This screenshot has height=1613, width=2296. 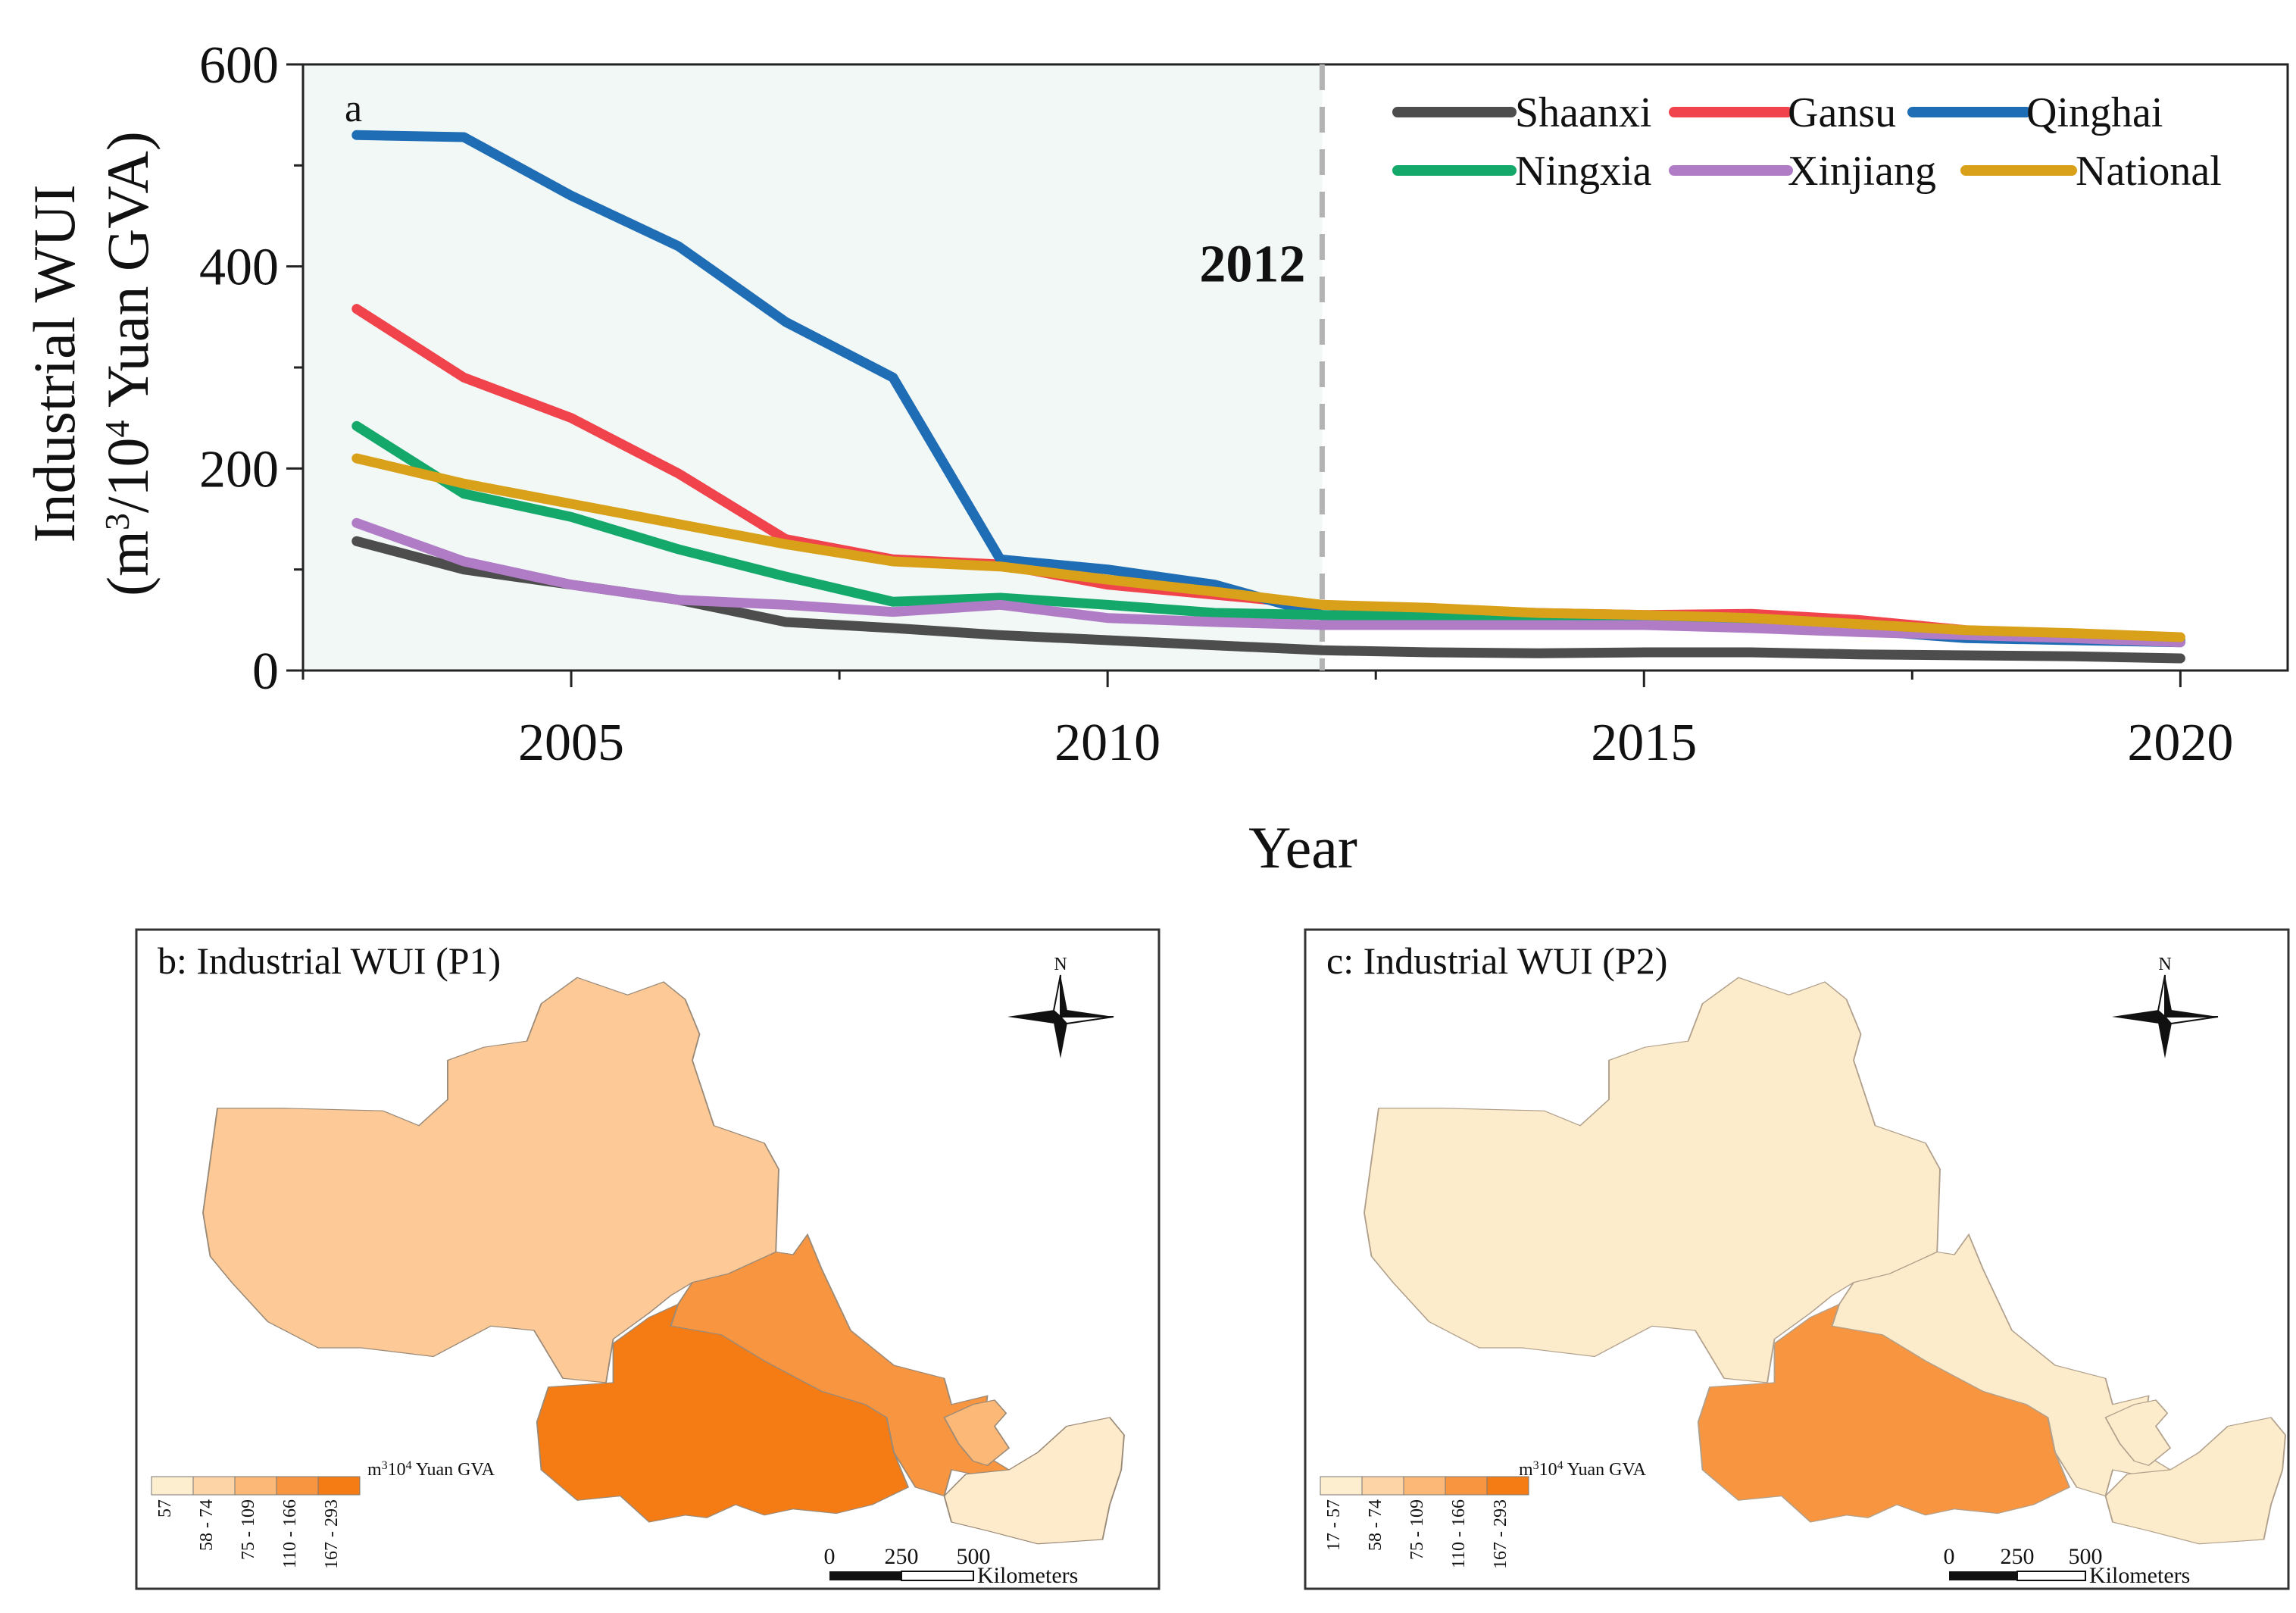 What do you see at coordinates (1862, 171) in the screenshot?
I see `legend-label-xinjiang: Xinjiang` at bounding box center [1862, 171].